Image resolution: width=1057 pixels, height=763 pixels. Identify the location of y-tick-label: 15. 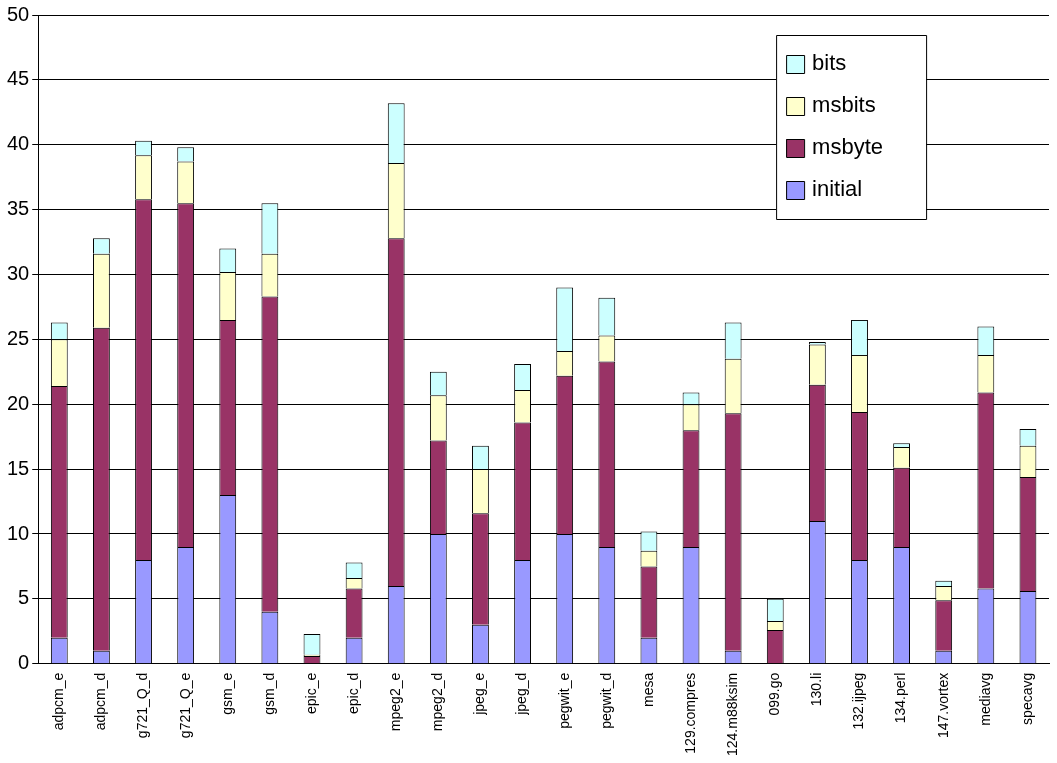
(18, 467).